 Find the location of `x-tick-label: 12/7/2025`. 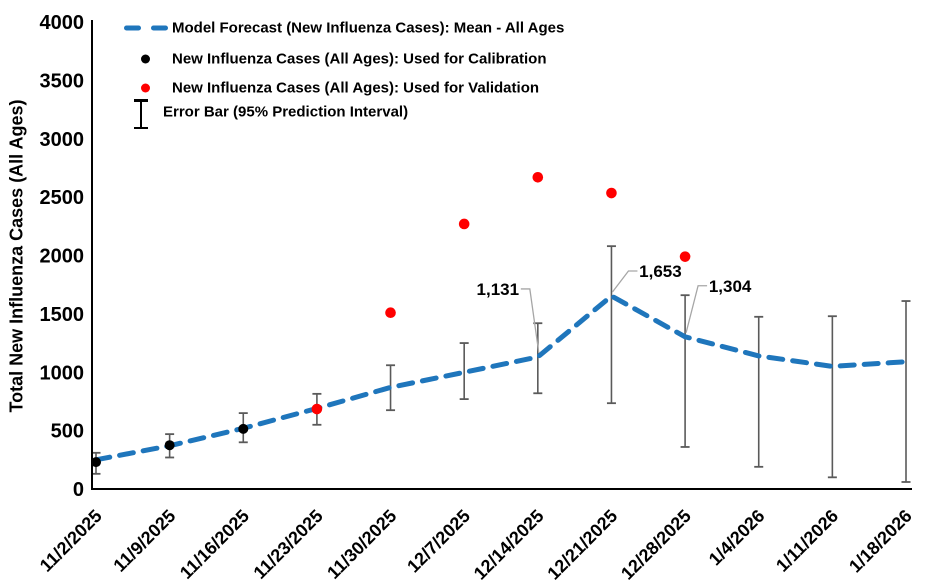

x-tick-label: 12/7/2025 is located at coordinates (438, 541).